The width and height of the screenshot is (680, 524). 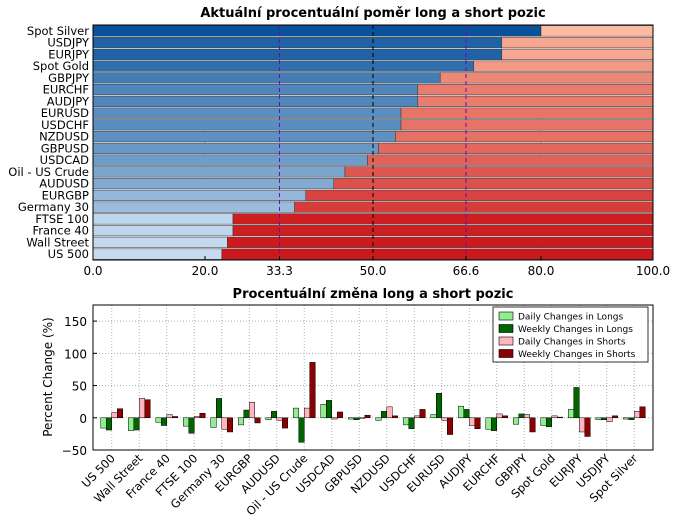 I want to click on chart2-y-tick-label: −50, so click(x=74, y=451).